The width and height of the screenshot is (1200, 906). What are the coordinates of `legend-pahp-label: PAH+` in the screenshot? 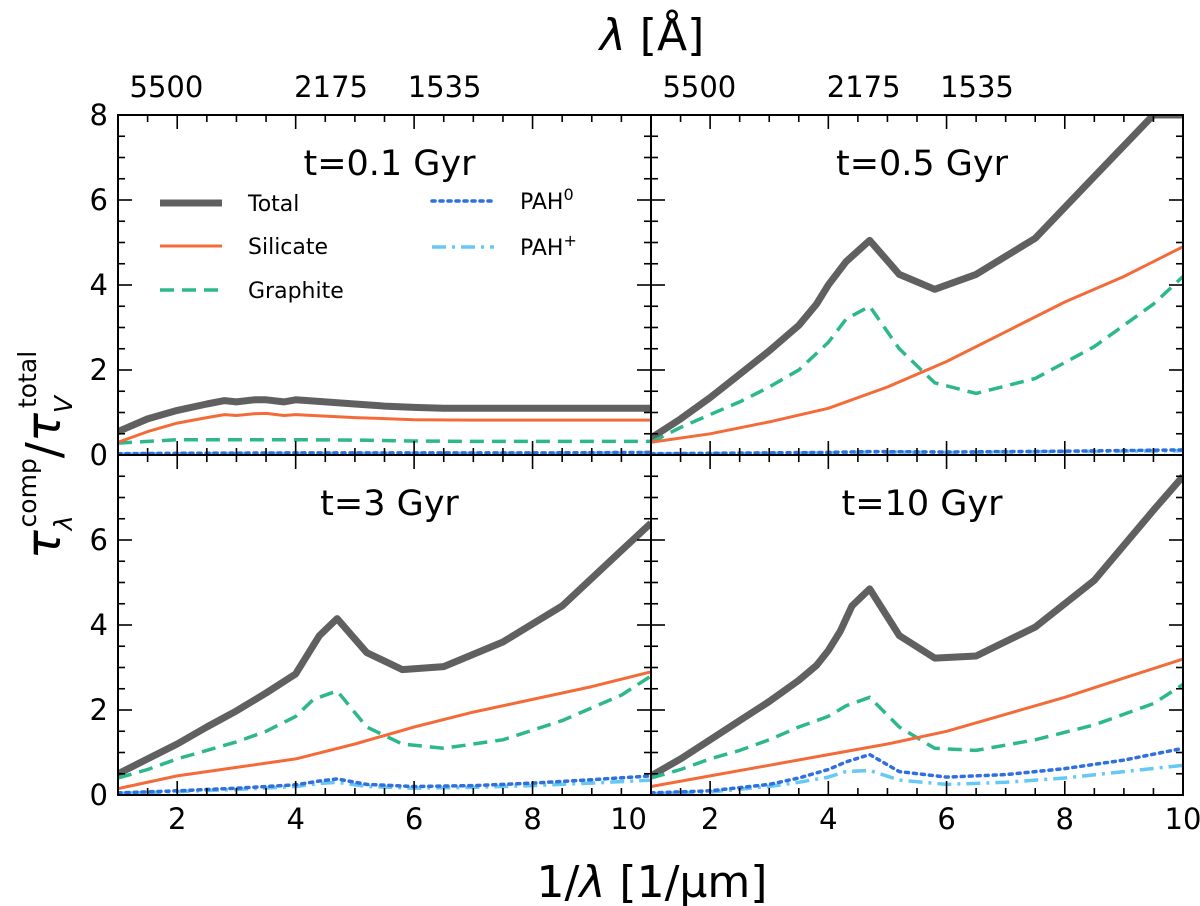 It's located at (548, 246).